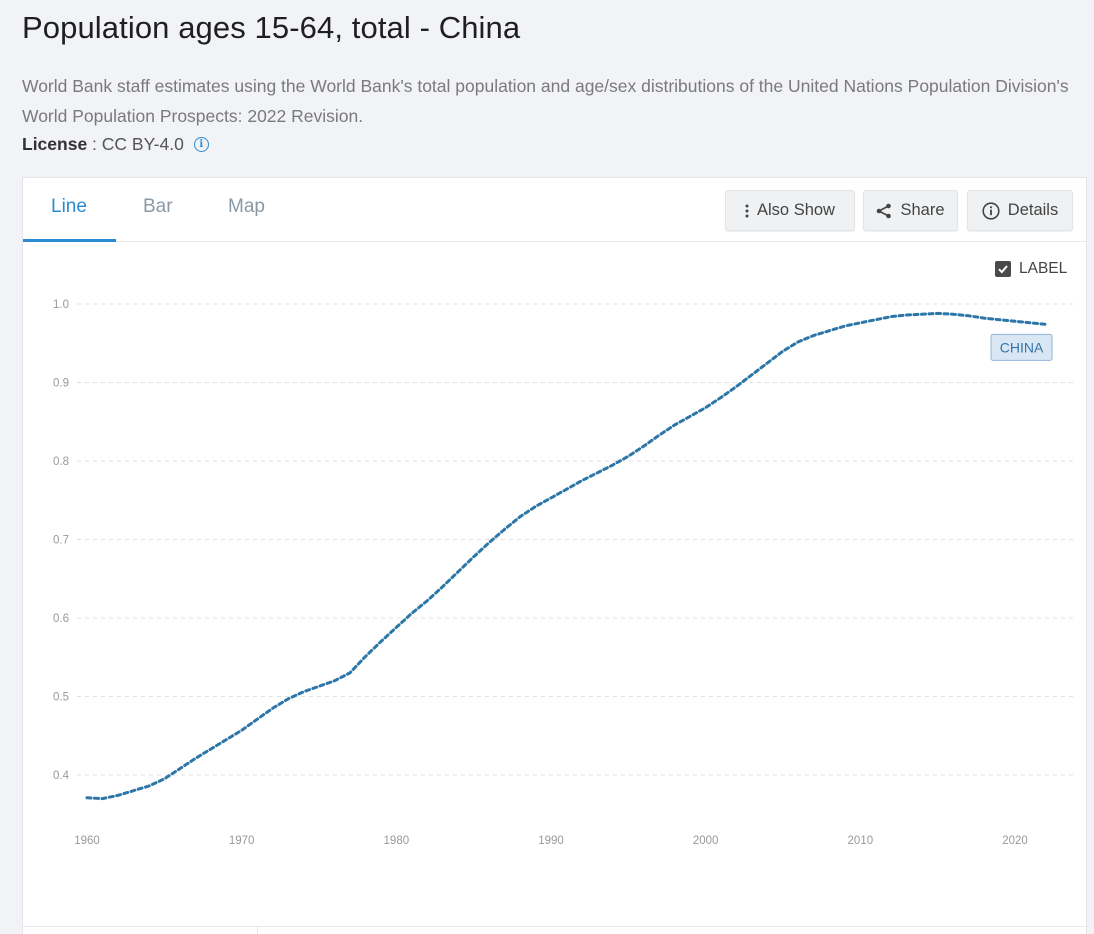 Image resolution: width=1094 pixels, height=934 pixels. Describe the element at coordinates (142, 144) in the screenshot. I see `license-value: CC BY-4.0` at that location.